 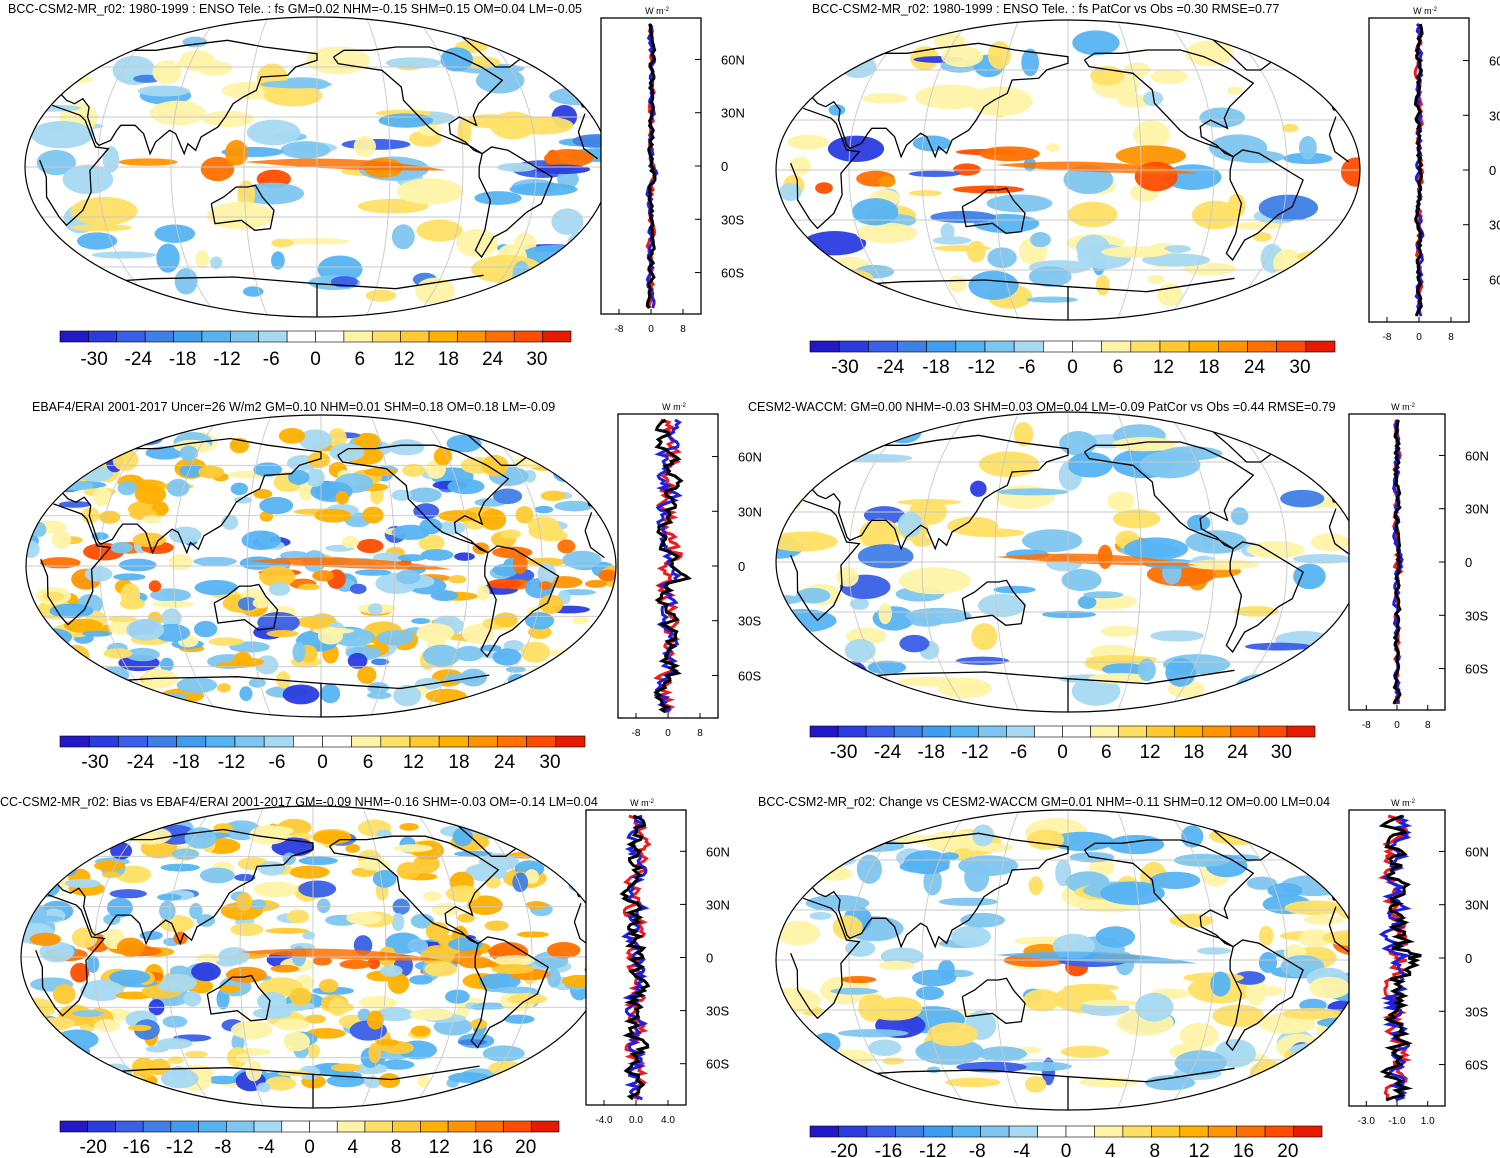 I want to click on anomaly-contours, so click(x=1069, y=169).